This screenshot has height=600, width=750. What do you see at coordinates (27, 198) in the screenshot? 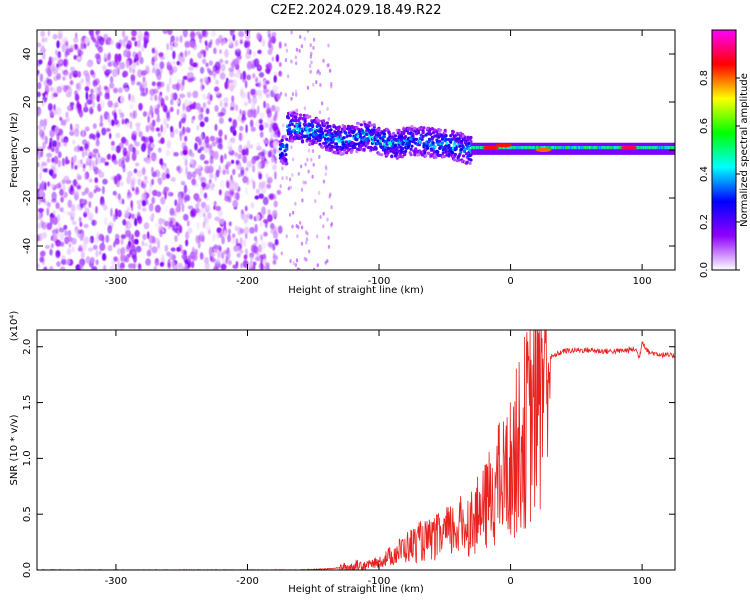
I see `y-tick-label: -20` at bounding box center [27, 198].